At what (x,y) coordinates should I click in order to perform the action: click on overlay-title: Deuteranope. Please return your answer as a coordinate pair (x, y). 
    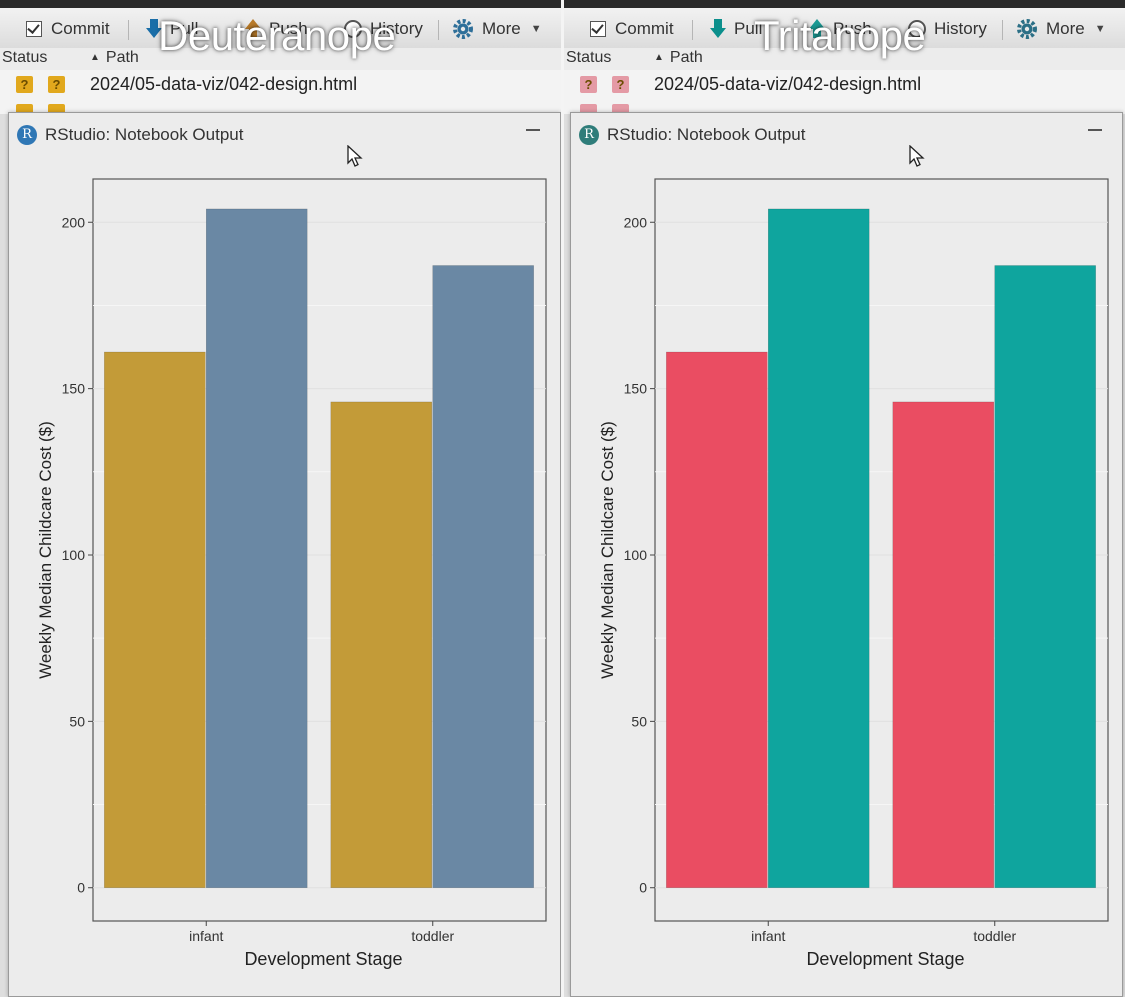
    Looking at the image, I should click on (277, 35).